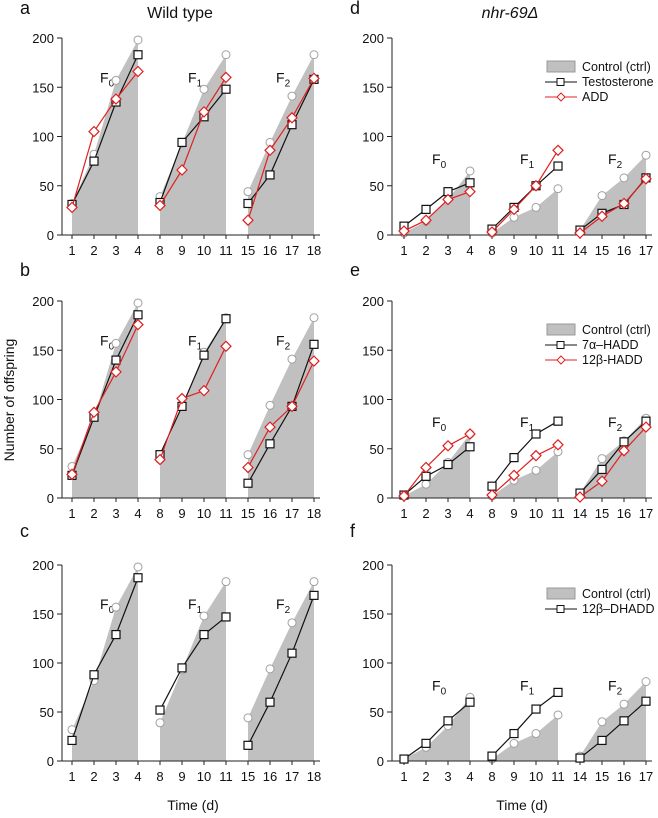  Describe the element at coordinates (180, 13) in the screenshot. I see `left-column-title: Wild type` at that location.